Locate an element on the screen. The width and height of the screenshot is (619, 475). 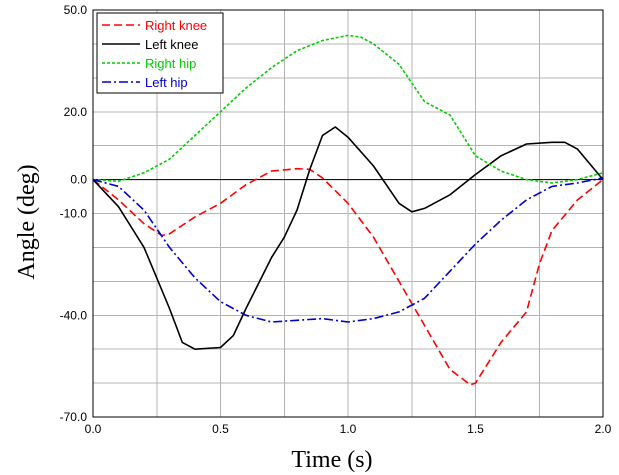
y-axis-title: Angle (deg) is located at coordinates (27, 221).